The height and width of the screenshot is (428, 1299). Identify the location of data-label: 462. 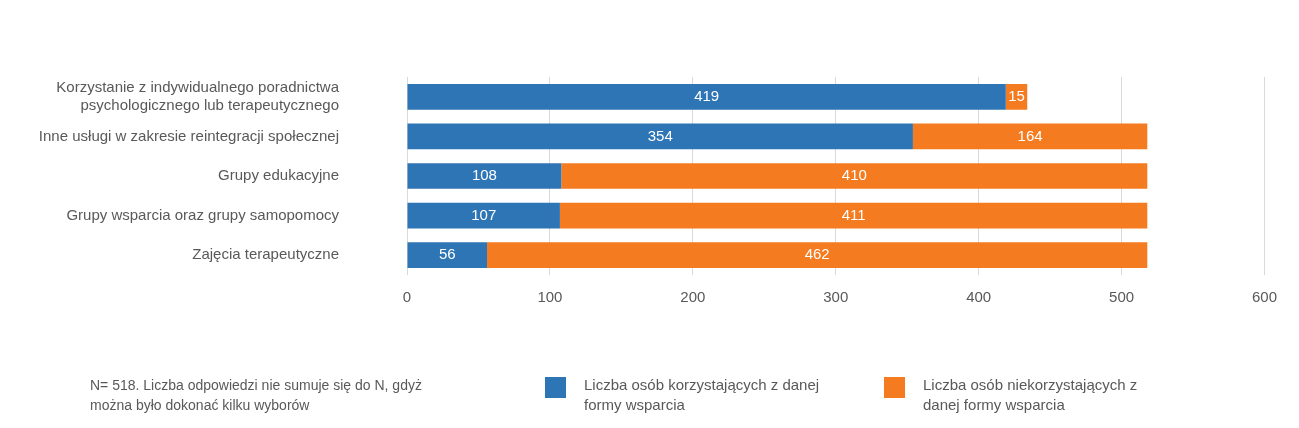
(817, 254).